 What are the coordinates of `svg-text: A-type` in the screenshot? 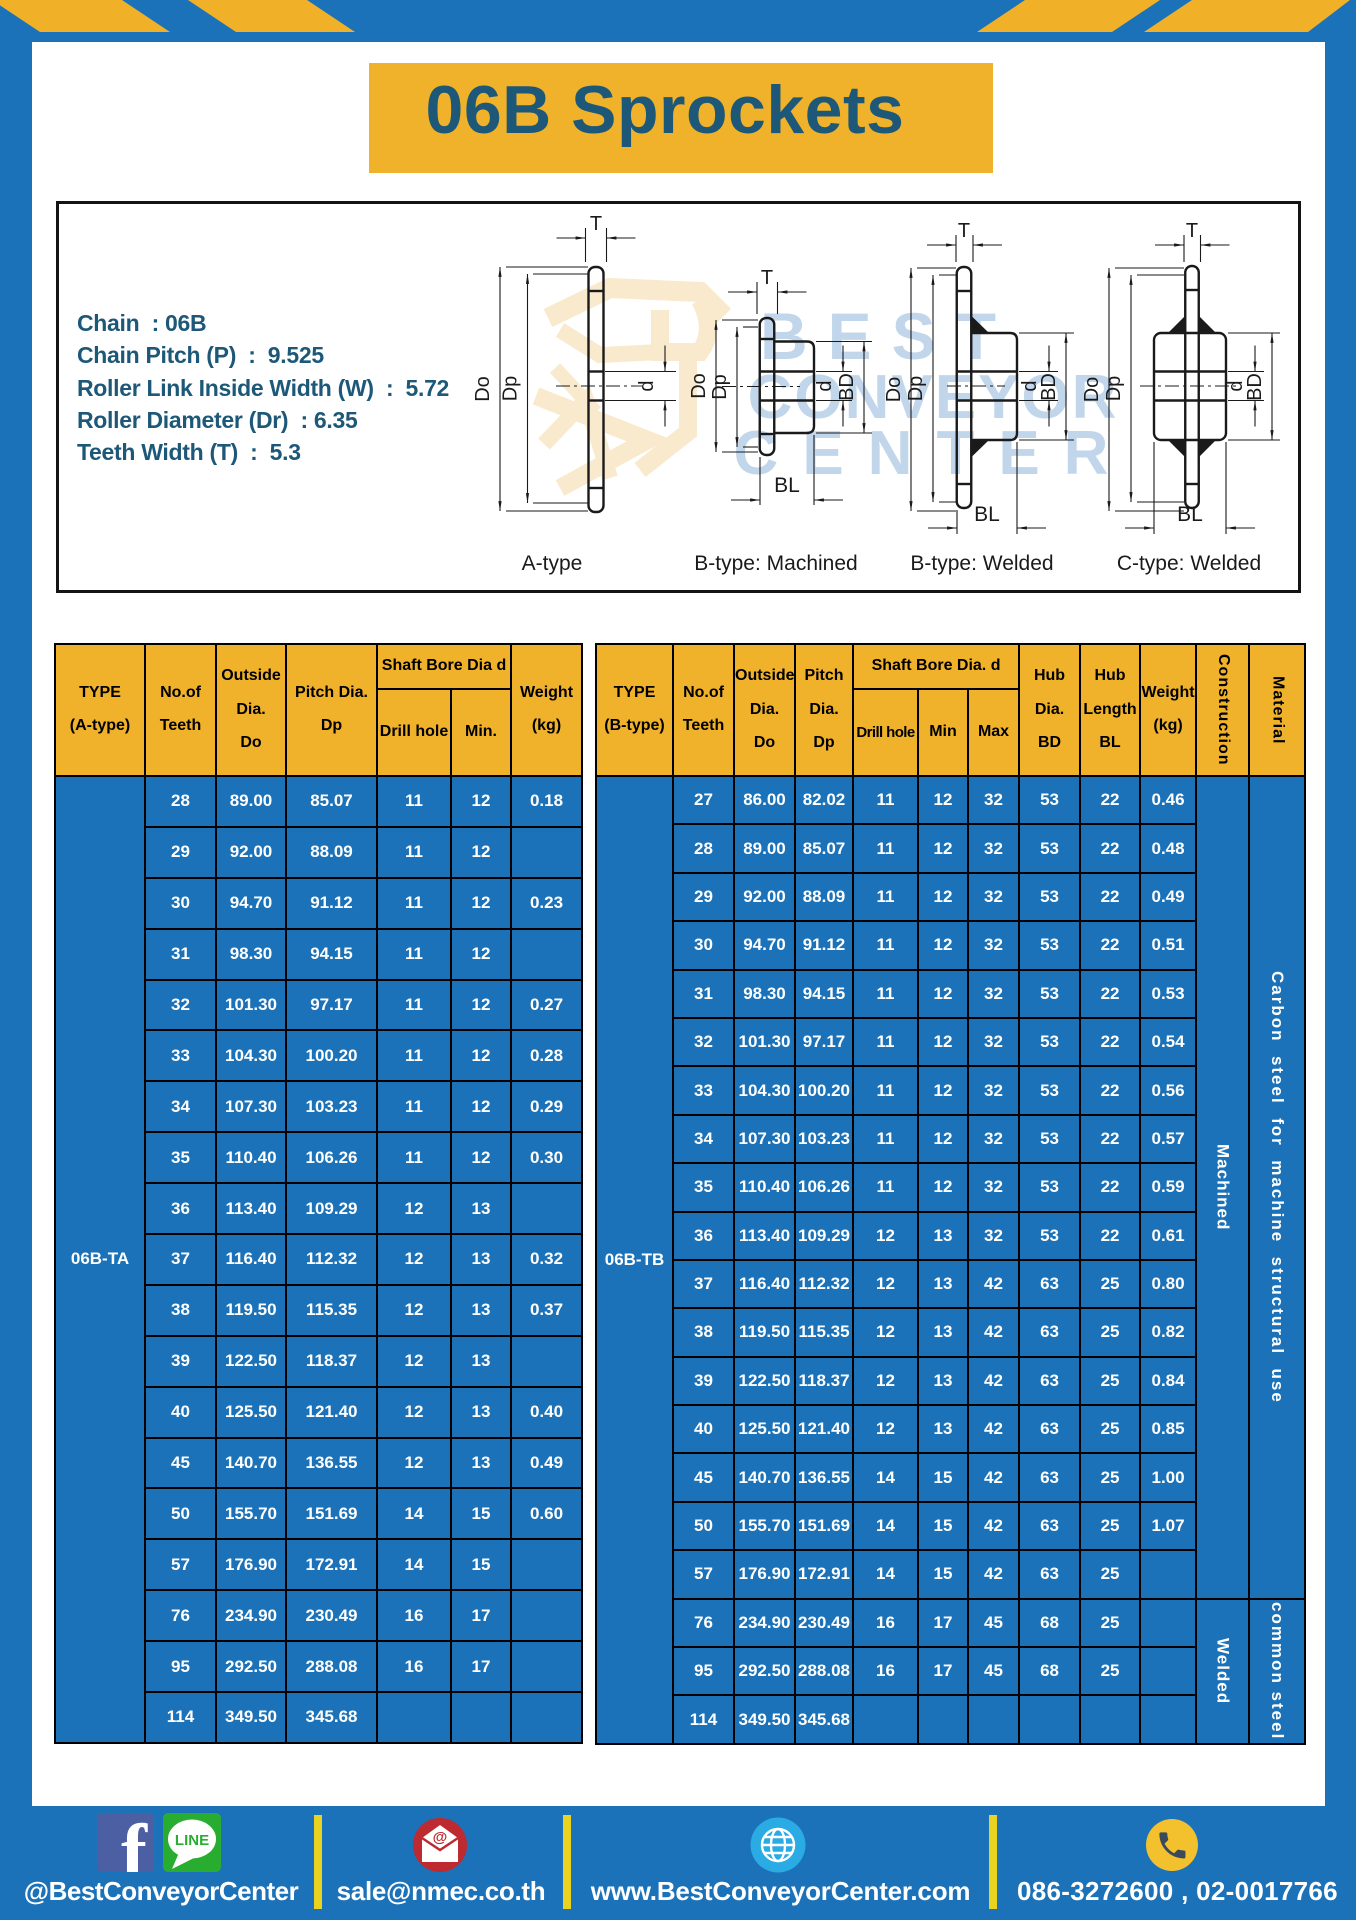 It's located at (552, 563).